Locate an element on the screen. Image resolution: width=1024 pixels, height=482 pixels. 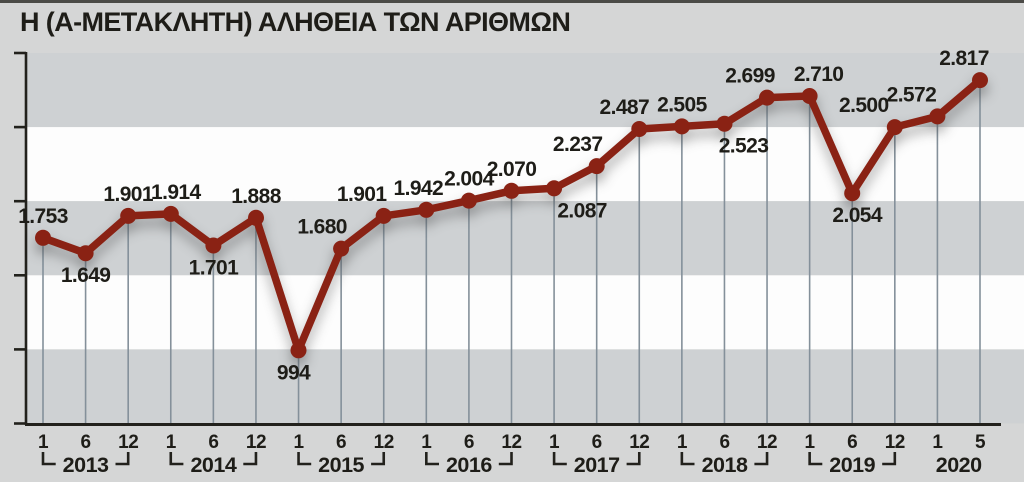
point-value-label: 1.753 is located at coordinates (43, 216).